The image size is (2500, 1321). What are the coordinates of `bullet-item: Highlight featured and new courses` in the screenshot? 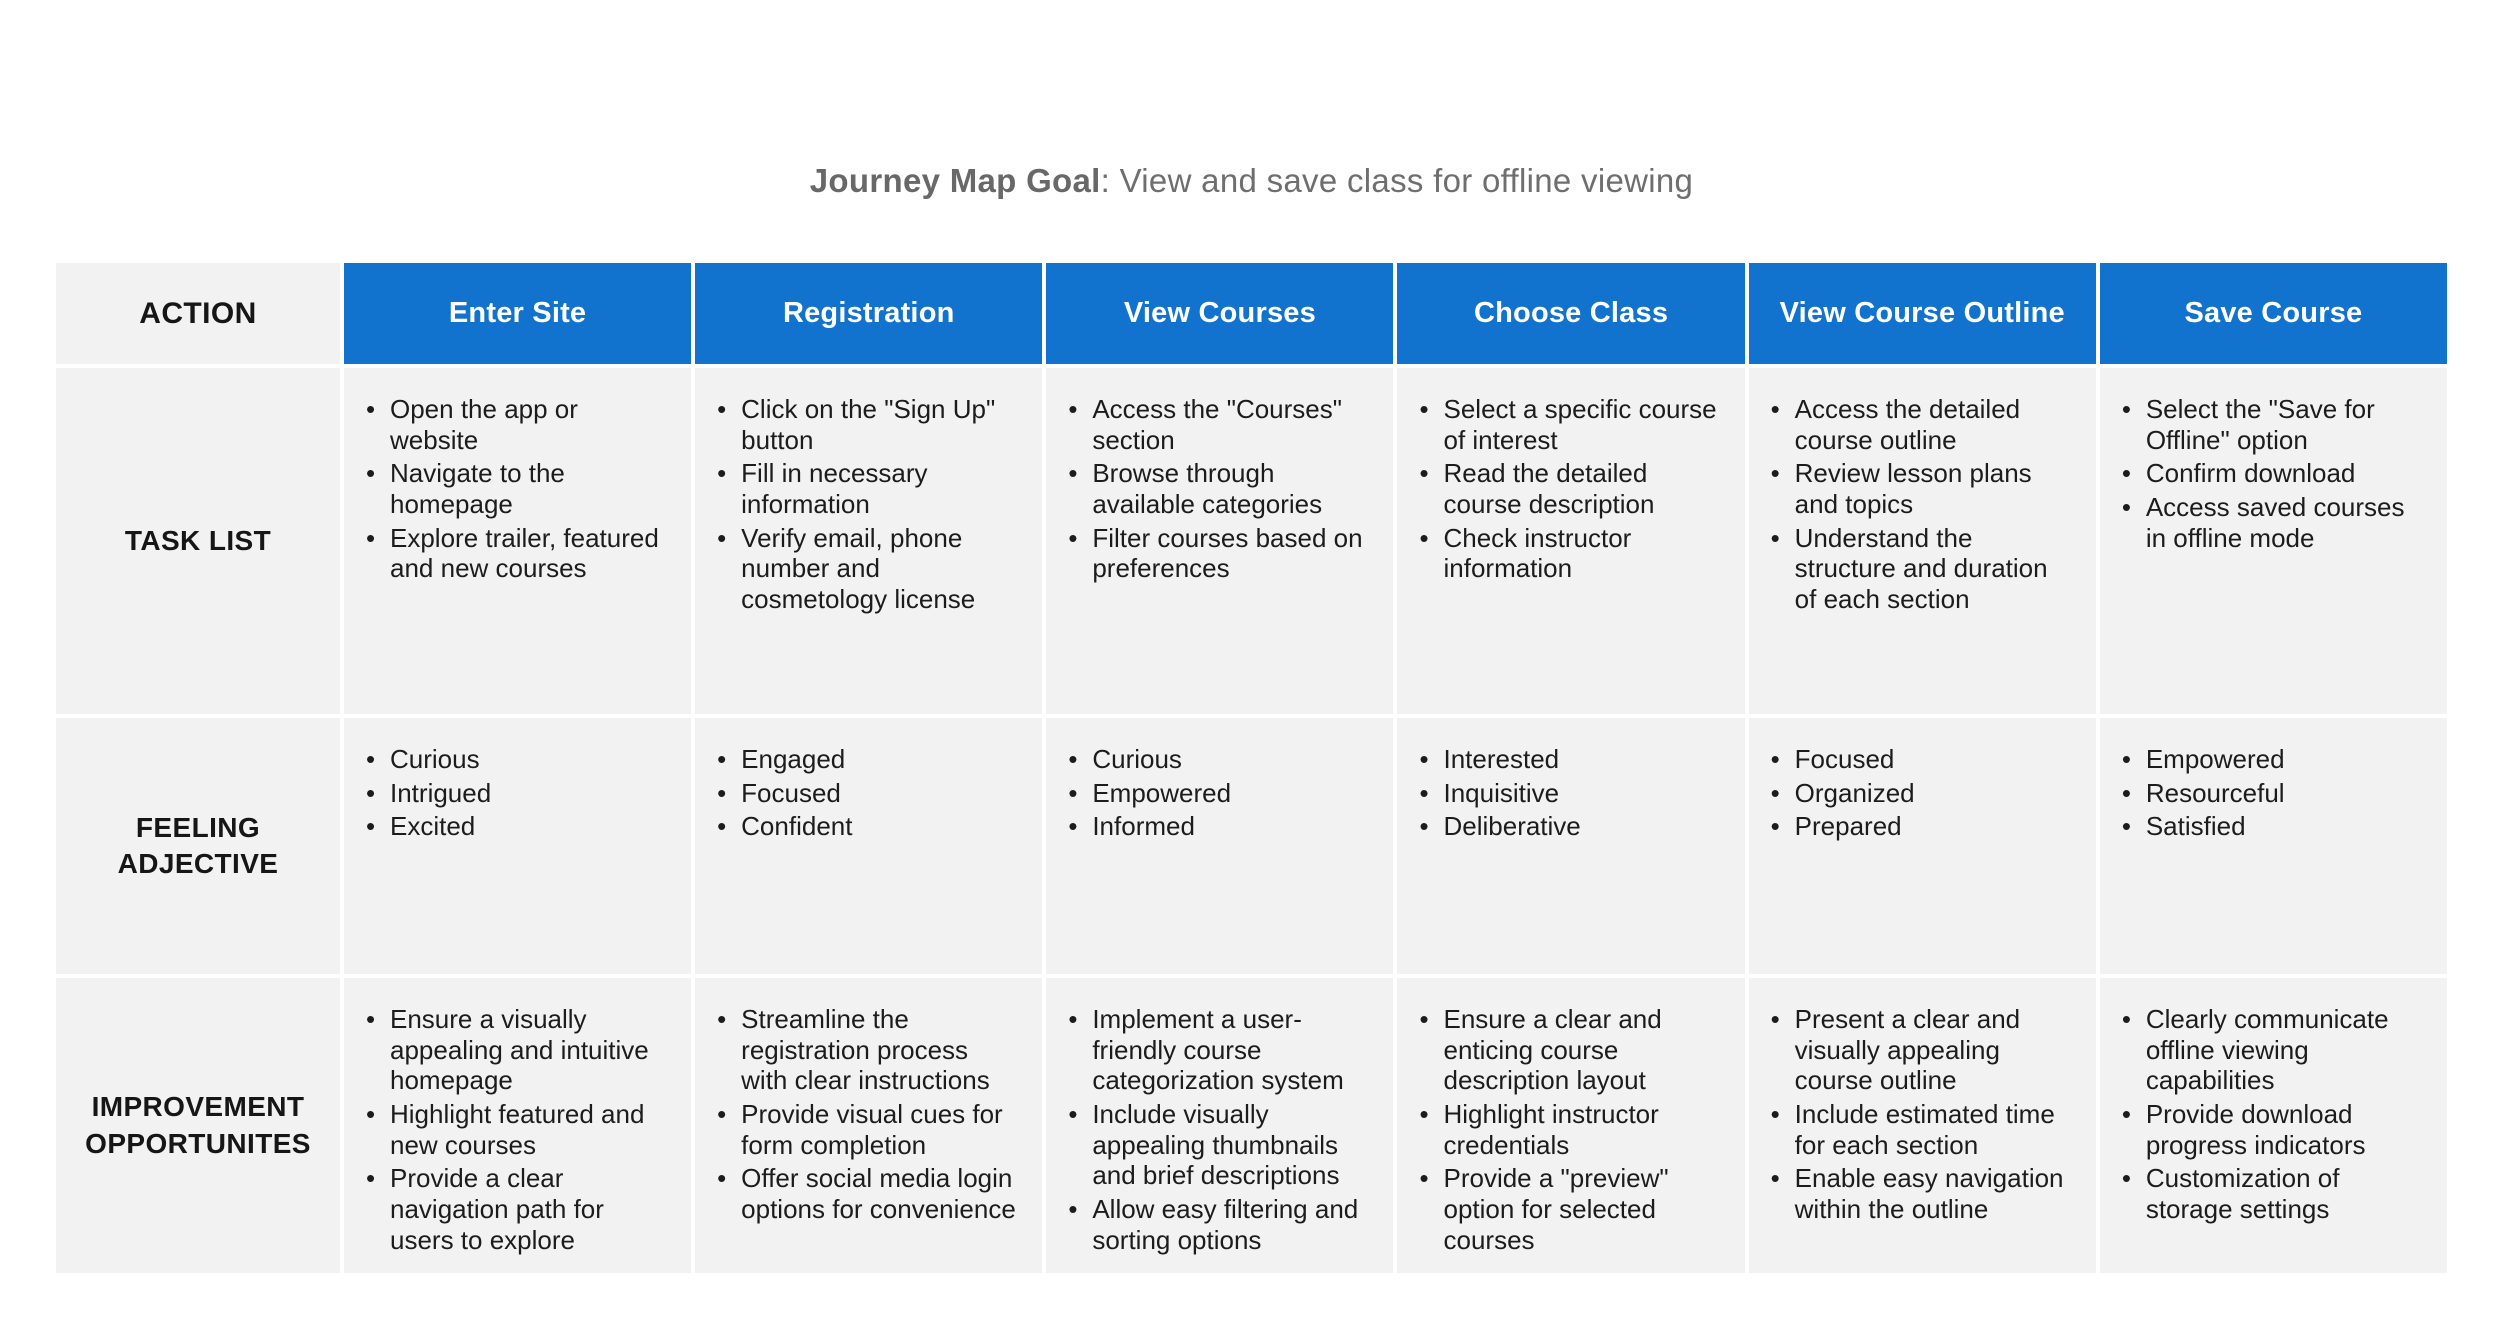 It's located at (505, 1131).